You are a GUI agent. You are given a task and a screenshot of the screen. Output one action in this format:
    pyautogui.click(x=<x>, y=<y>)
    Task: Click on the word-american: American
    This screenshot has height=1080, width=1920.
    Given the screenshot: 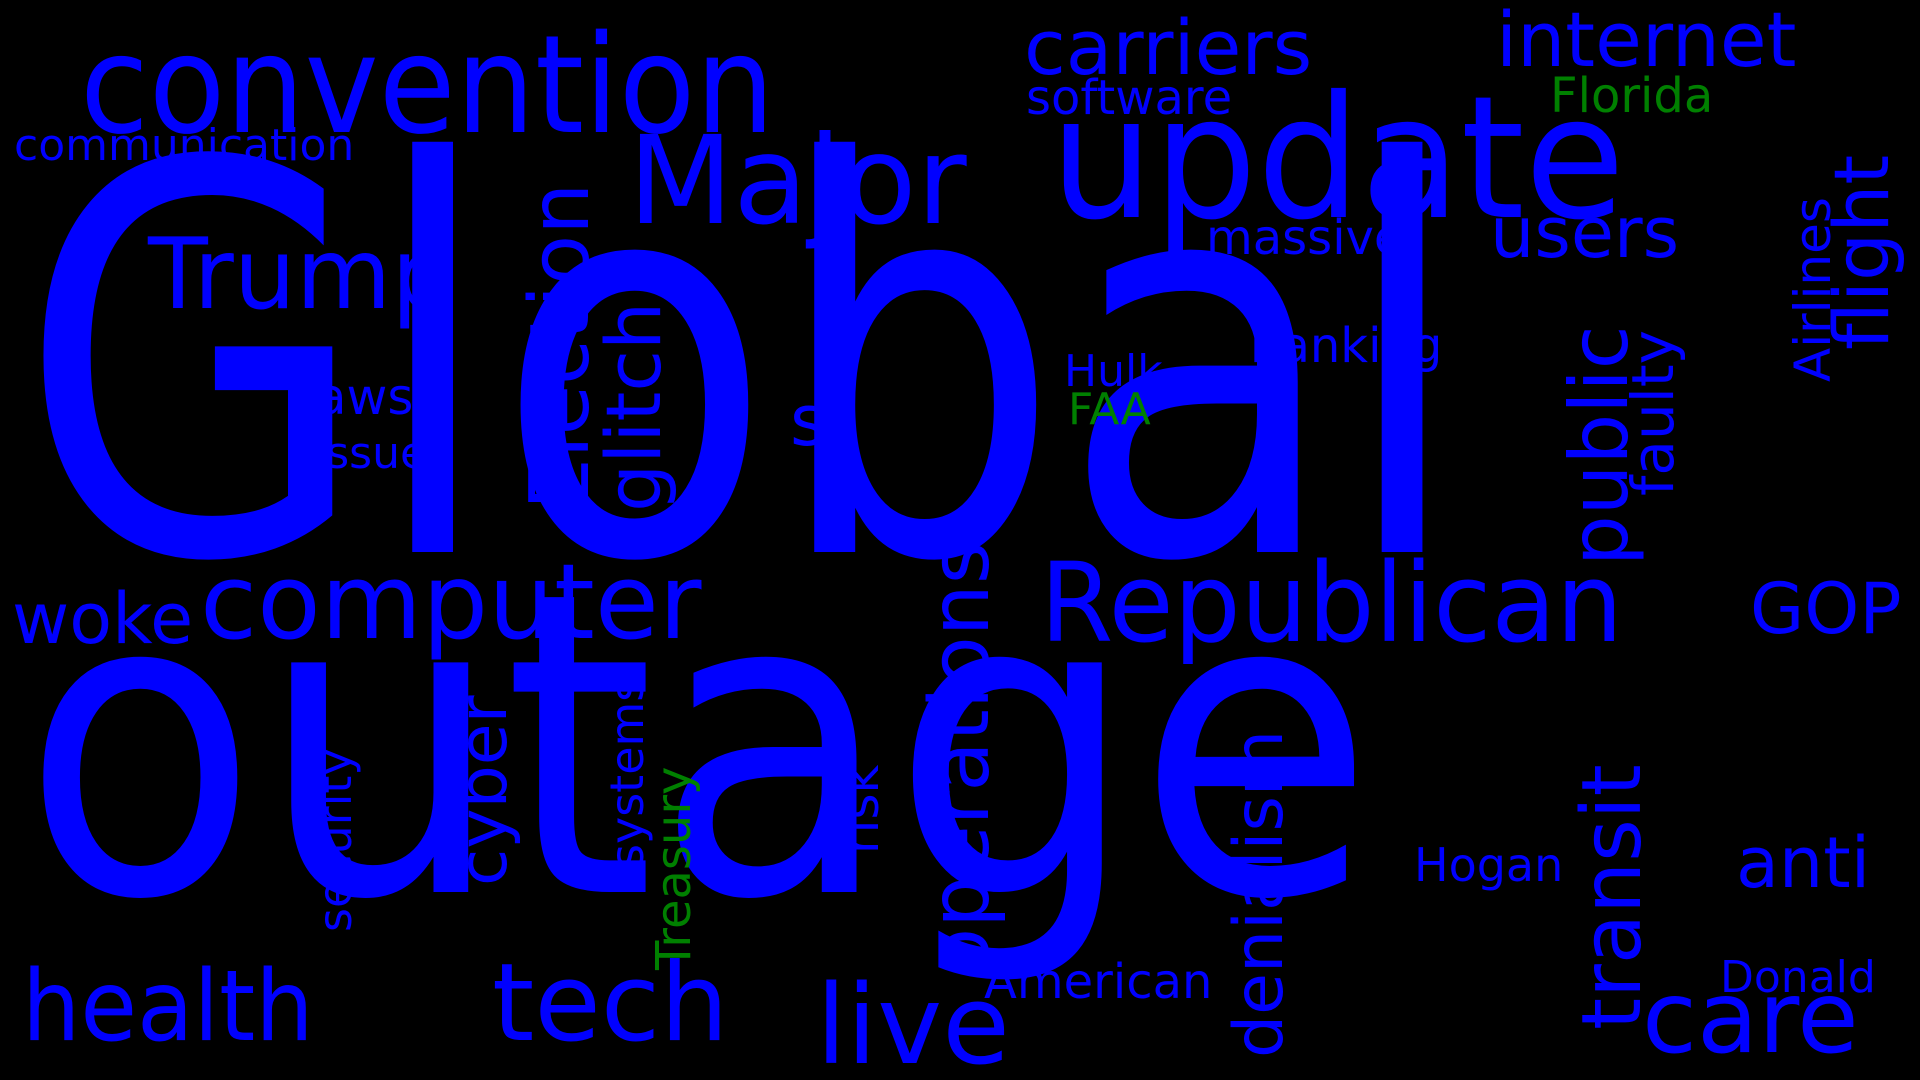 What is the action you would take?
    pyautogui.click(x=1098, y=982)
    